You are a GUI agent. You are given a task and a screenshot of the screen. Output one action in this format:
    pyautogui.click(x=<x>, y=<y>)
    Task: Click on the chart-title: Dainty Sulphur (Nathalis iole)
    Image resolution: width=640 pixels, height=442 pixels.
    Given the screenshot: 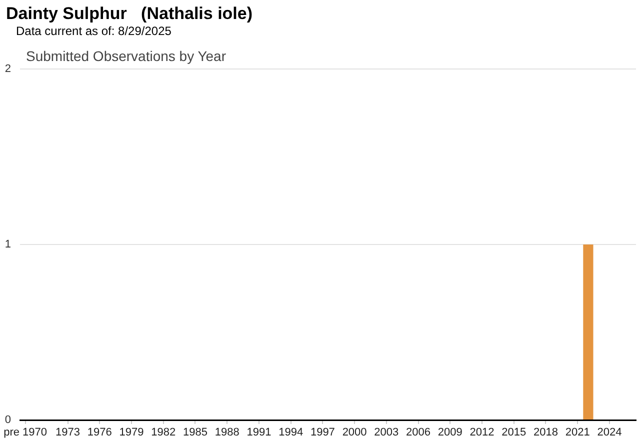 What is the action you would take?
    pyautogui.click(x=129, y=14)
    